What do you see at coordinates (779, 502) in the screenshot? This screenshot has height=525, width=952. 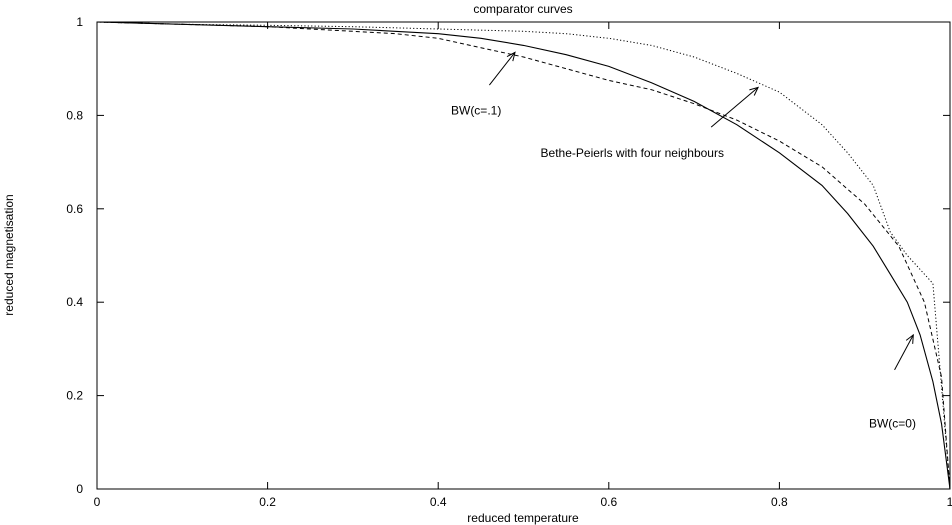 I see `x-tick-label: 0.8` at bounding box center [779, 502].